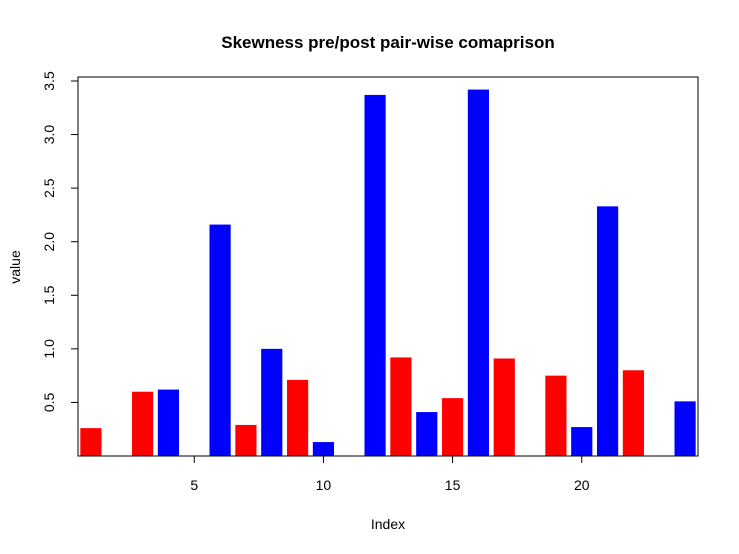 This screenshot has width=739, height=554. Describe the element at coordinates (582, 485) in the screenshot. I see `x-tick-label-20: 20` at that location.